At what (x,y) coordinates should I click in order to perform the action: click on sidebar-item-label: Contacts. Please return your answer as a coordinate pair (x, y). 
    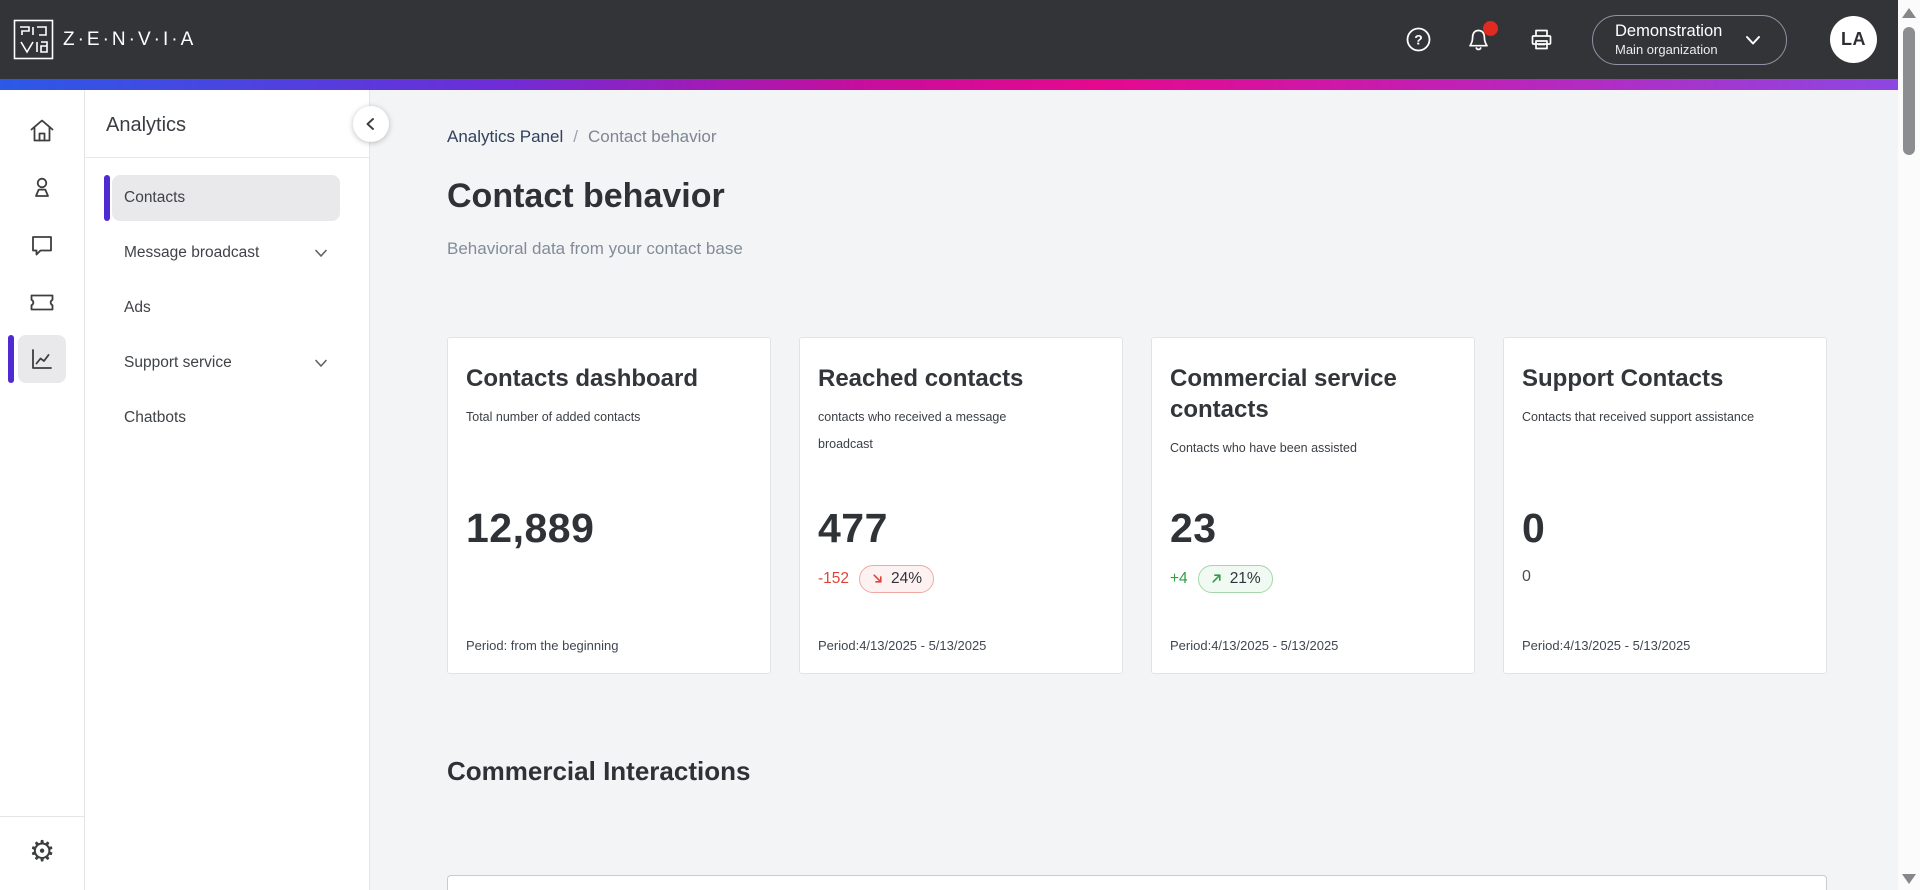
    Looking at the image, I should click on (155, 197).